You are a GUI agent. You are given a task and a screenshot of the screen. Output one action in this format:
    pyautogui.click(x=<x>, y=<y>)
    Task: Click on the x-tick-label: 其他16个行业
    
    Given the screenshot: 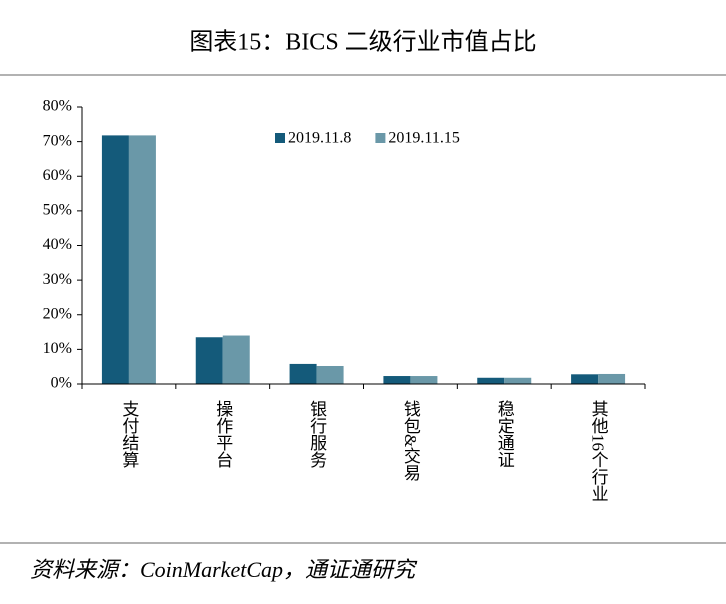 What is the action you would take?
    pyautogui.click(x=599, y=451)
    